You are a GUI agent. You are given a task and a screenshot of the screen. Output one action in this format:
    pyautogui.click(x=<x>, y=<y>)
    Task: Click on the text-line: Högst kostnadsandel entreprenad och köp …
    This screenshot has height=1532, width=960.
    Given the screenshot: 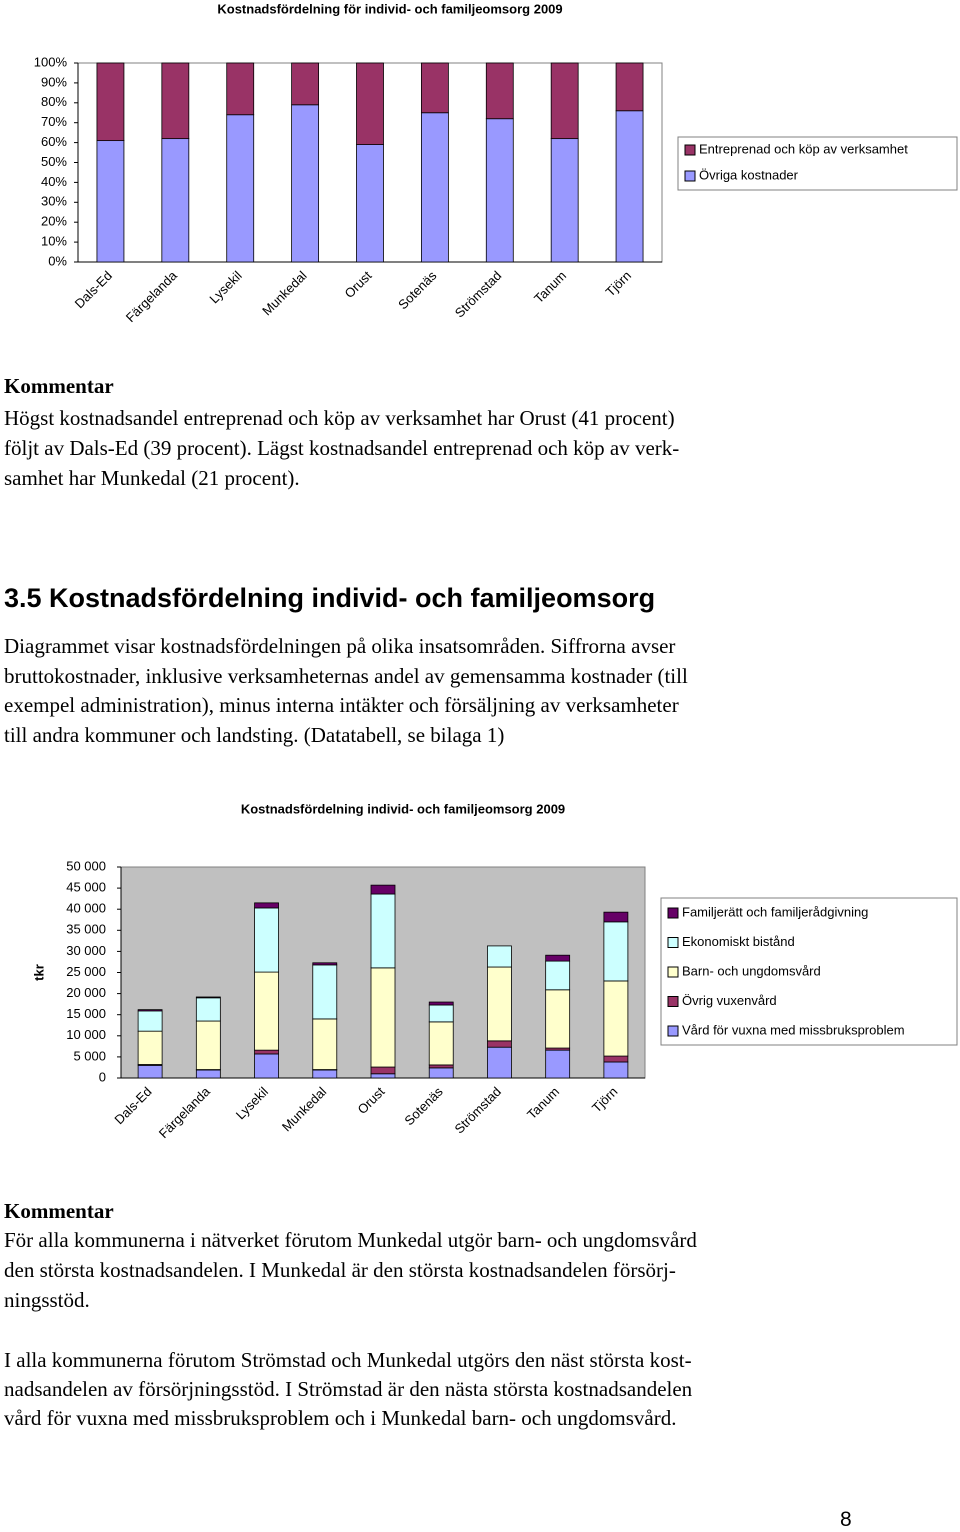 What is the action you would take?
    pyautogui.click(x=339, y=418)
    